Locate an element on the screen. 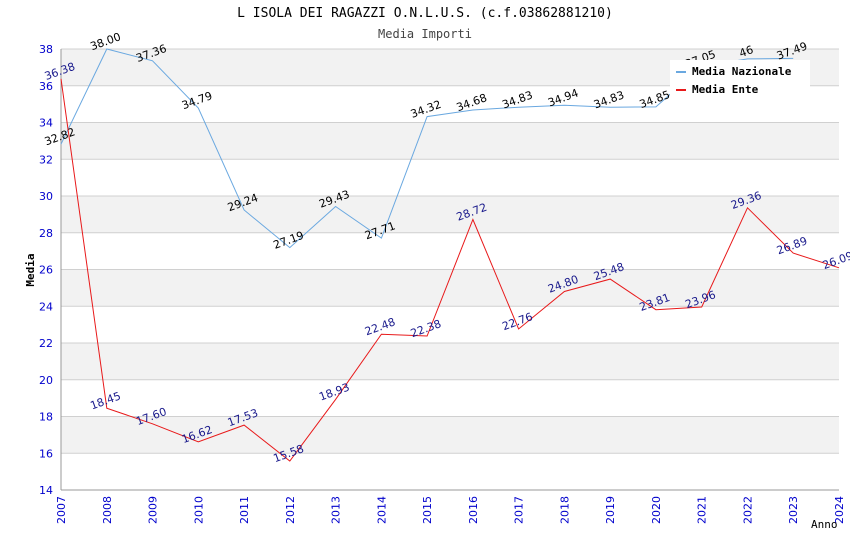 The height and width of the screenshot is (550, 850). legend-item-nazionale: Media Nazionale is located at coordinates (733, 73).